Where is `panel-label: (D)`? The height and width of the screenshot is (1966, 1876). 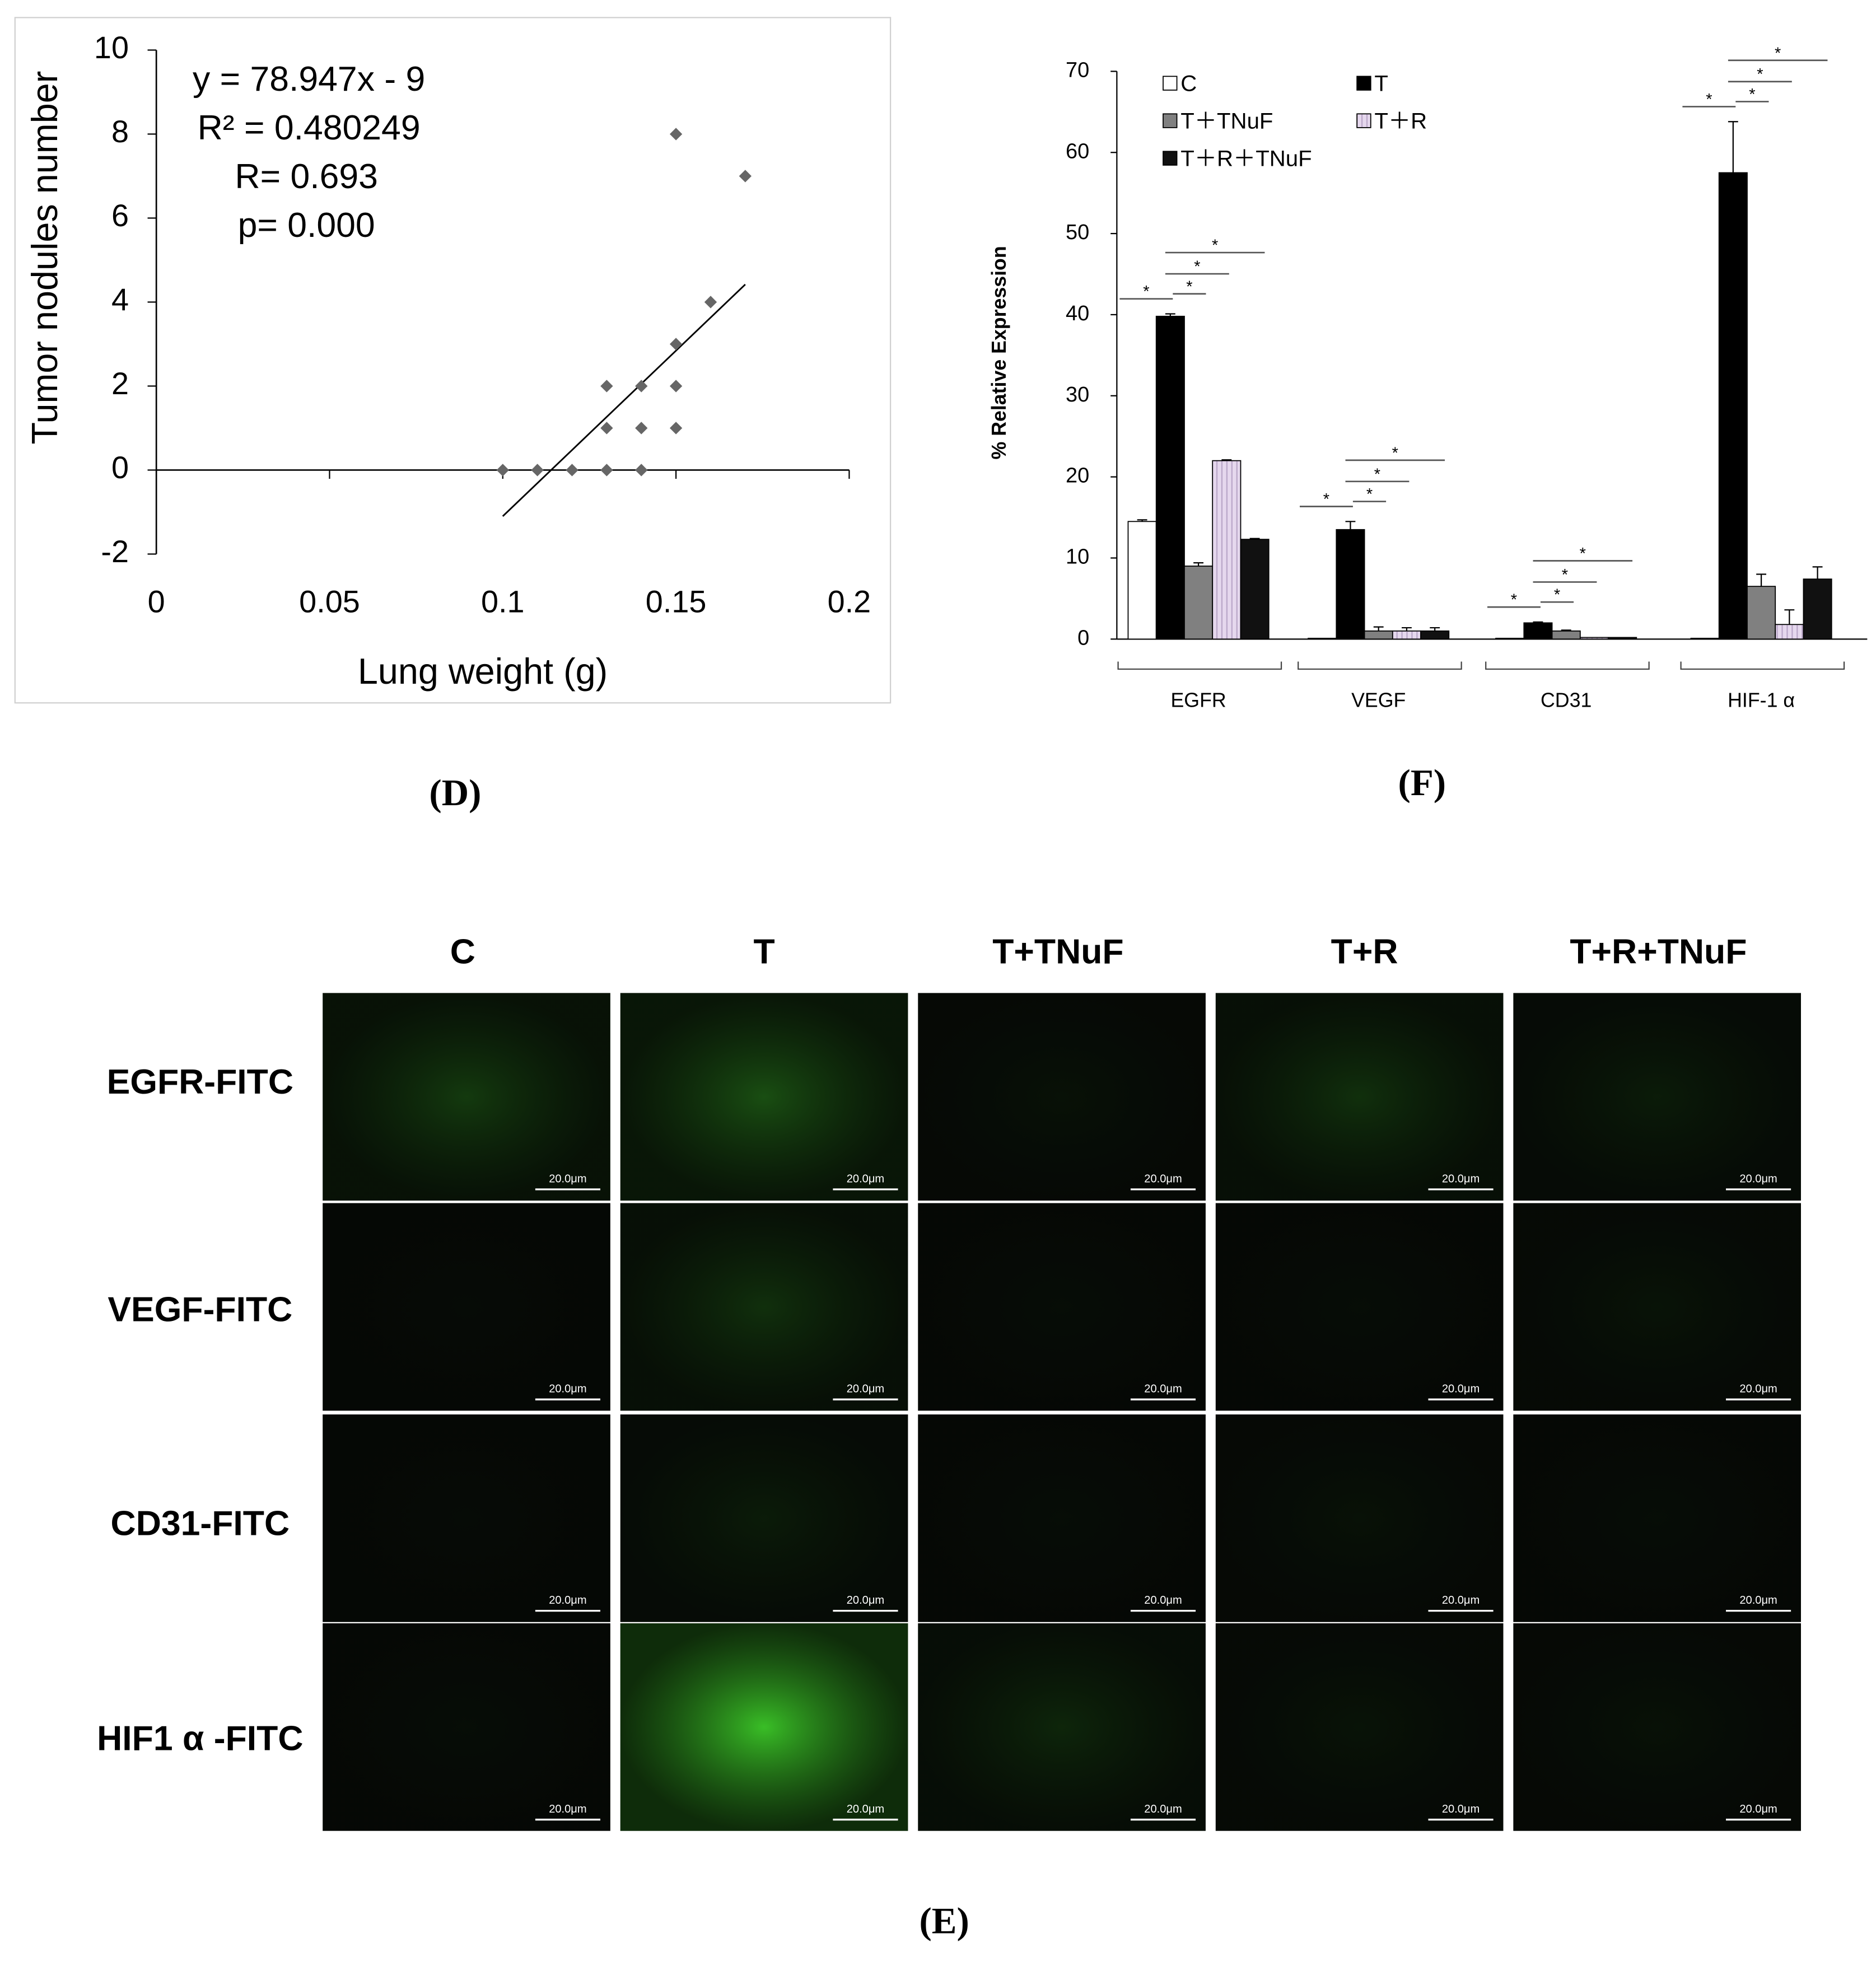 panel-label: (D) is located at coordinates (455, 793).